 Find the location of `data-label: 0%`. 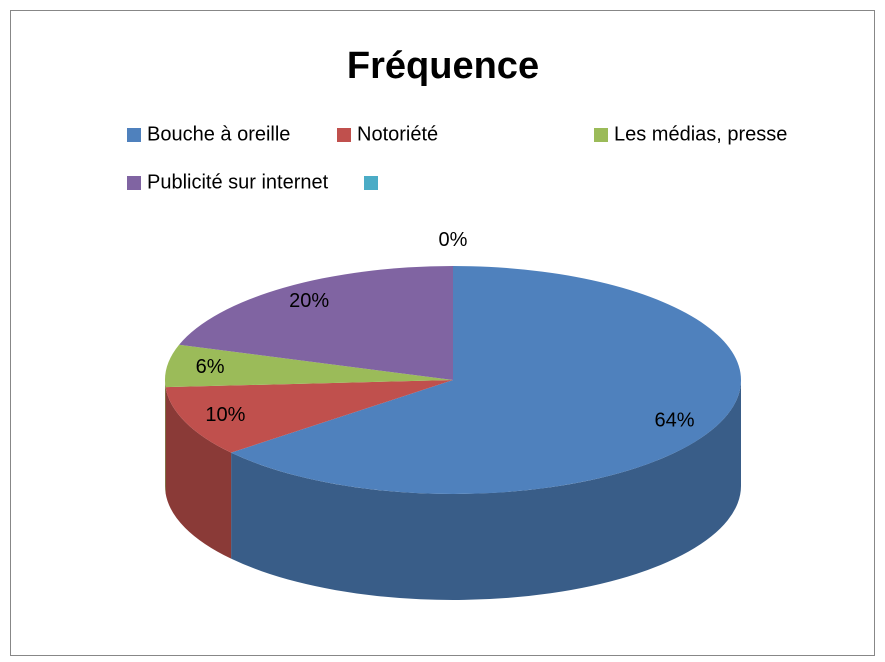

data-label: 0% is located at coordinates (453, 240).